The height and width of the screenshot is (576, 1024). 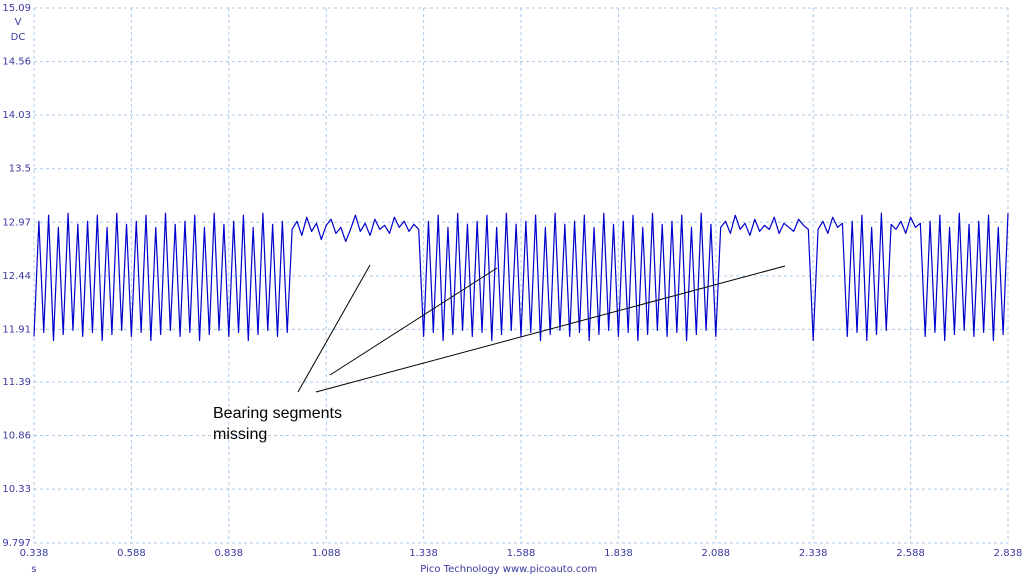 What do you see at coordinates (459, 569) in the screenshot?
I see `footer-brand: Pico Technology` at bounding box center [459, 569].